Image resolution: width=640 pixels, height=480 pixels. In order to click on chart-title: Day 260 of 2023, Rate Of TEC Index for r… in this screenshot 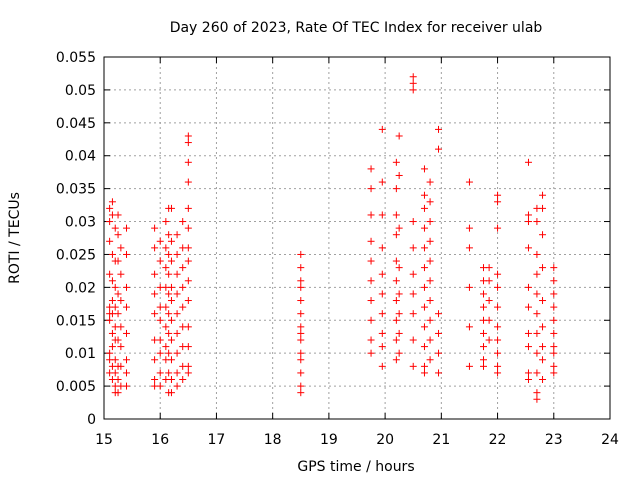, I will do `click(356, 28)`.